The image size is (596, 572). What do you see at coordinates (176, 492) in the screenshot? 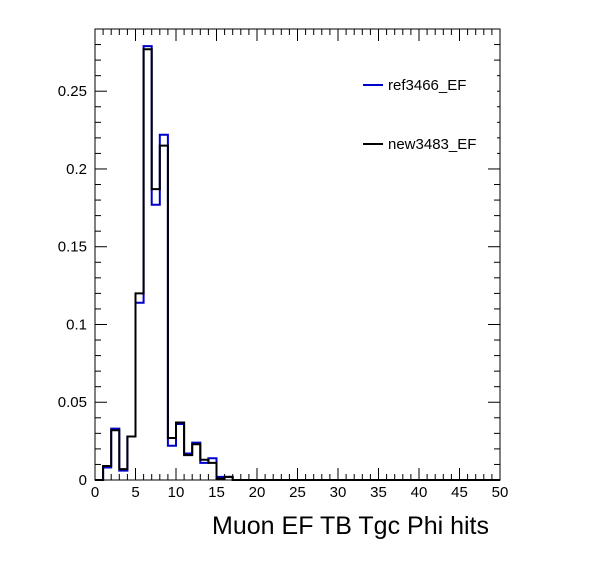
I see `x-tick-label: 10` at bounding box center [176, 492].